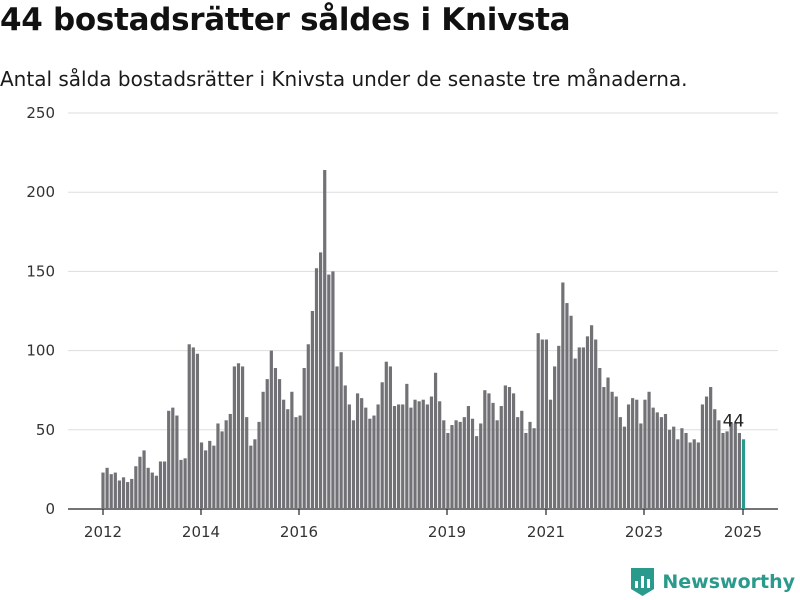 This screenshot has height=600, width=800. What do you see at coordinates (743, 532) in the screenshot?
I see `x-tick-label: 2025` at bounding box center [743, 532].